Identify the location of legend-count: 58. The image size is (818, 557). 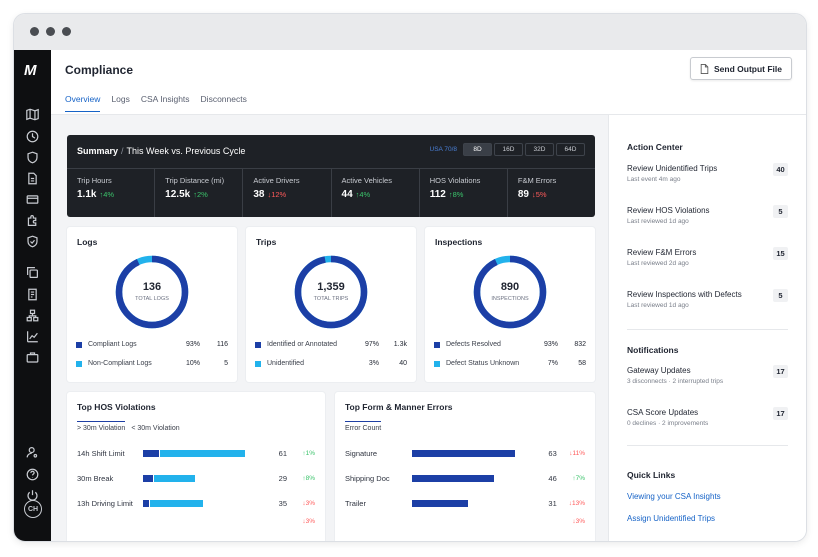
(582, 363).